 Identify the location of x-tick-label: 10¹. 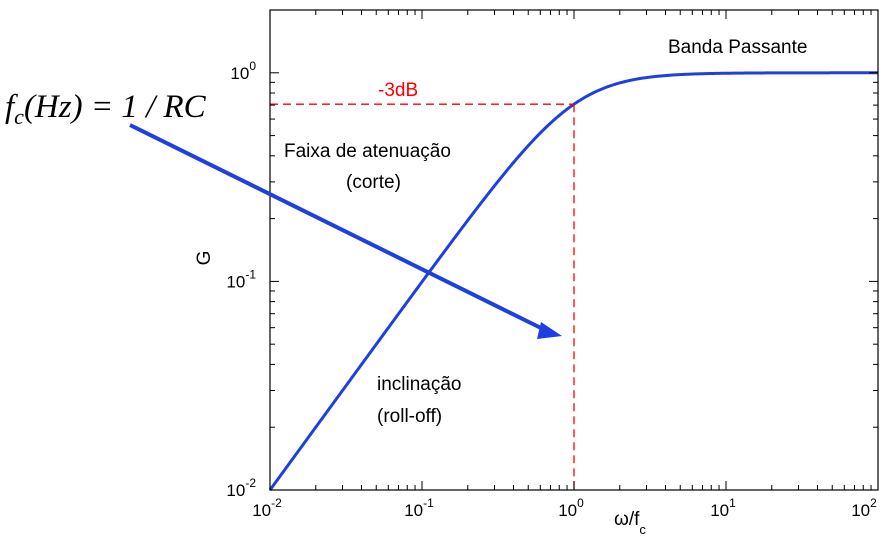
(723, 508).